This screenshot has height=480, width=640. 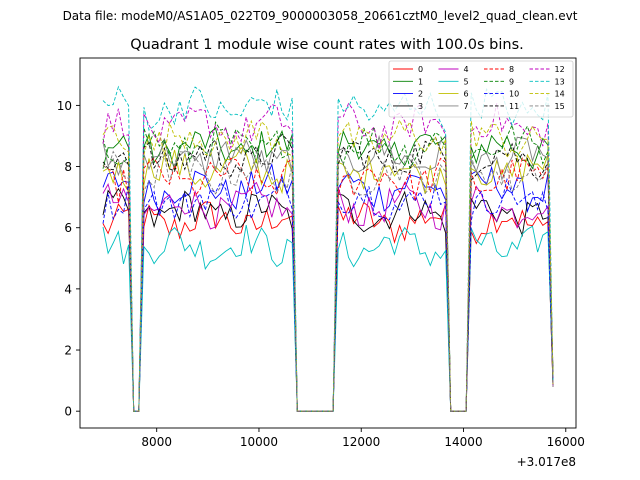 I want to click on x-tick-label: 16000, so click(x=566, y=442).